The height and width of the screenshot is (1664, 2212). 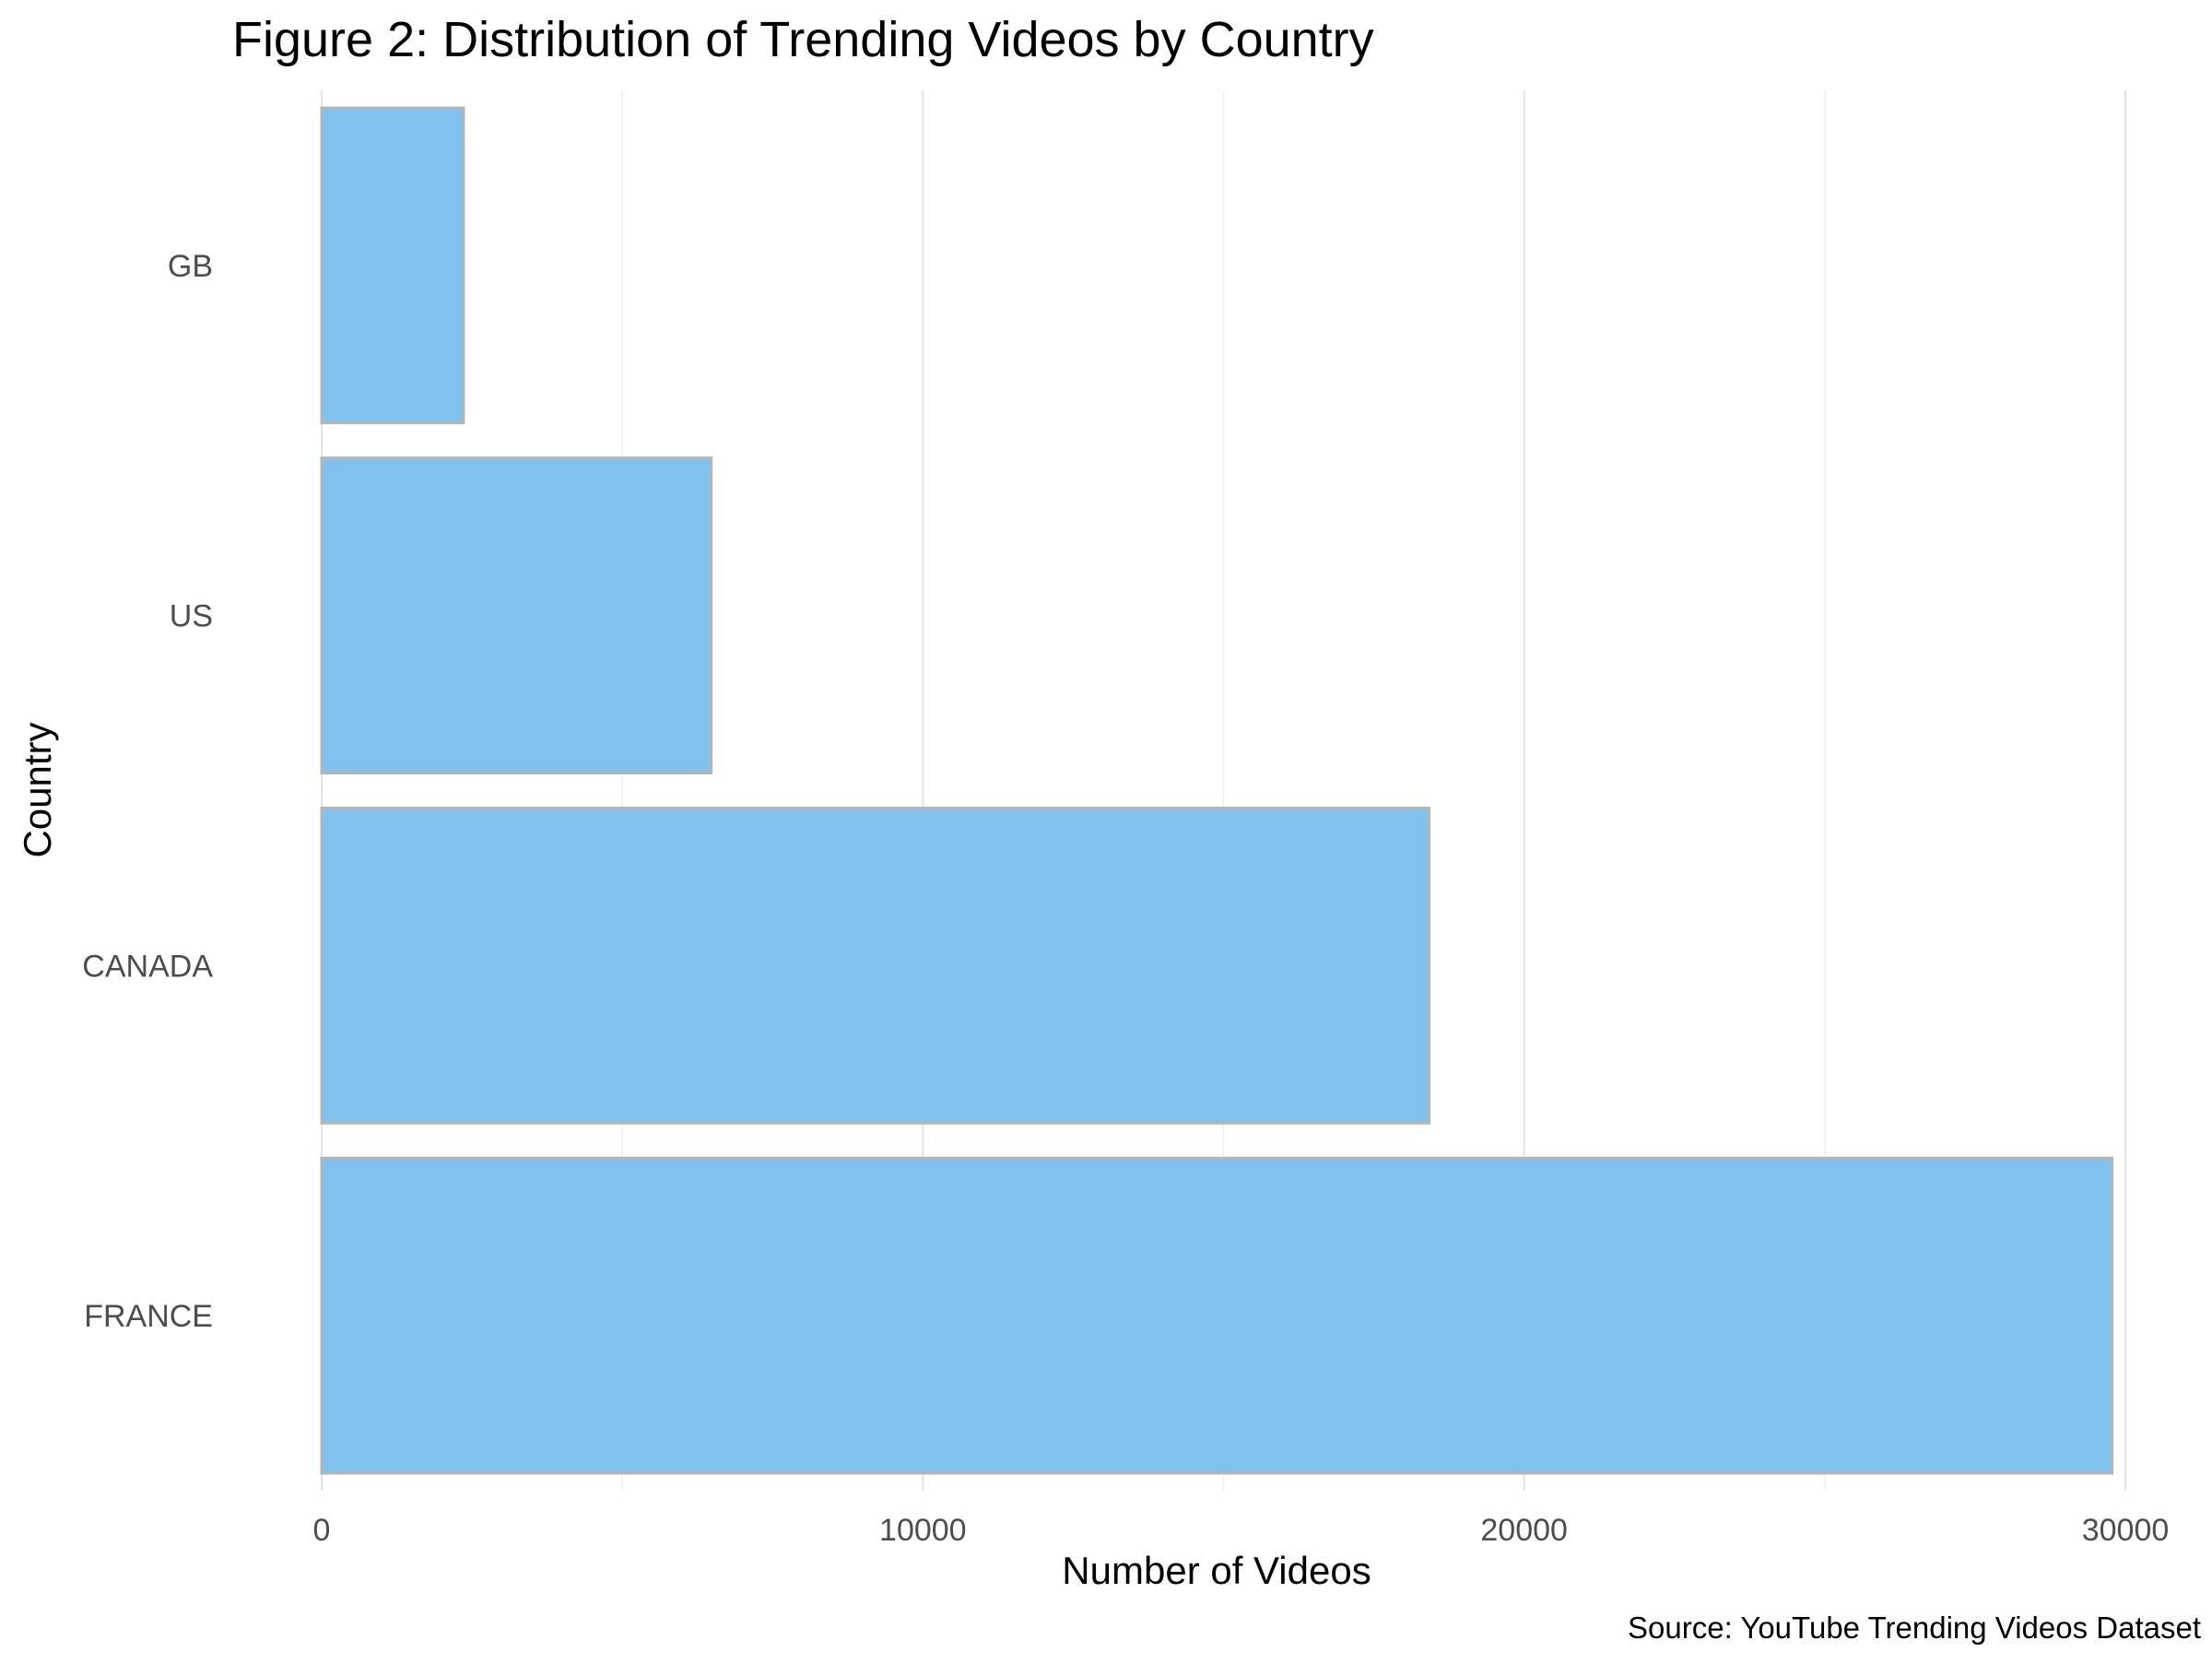 I want to click on y-tick-label: FRANCE, so click(x=148, y=1316).